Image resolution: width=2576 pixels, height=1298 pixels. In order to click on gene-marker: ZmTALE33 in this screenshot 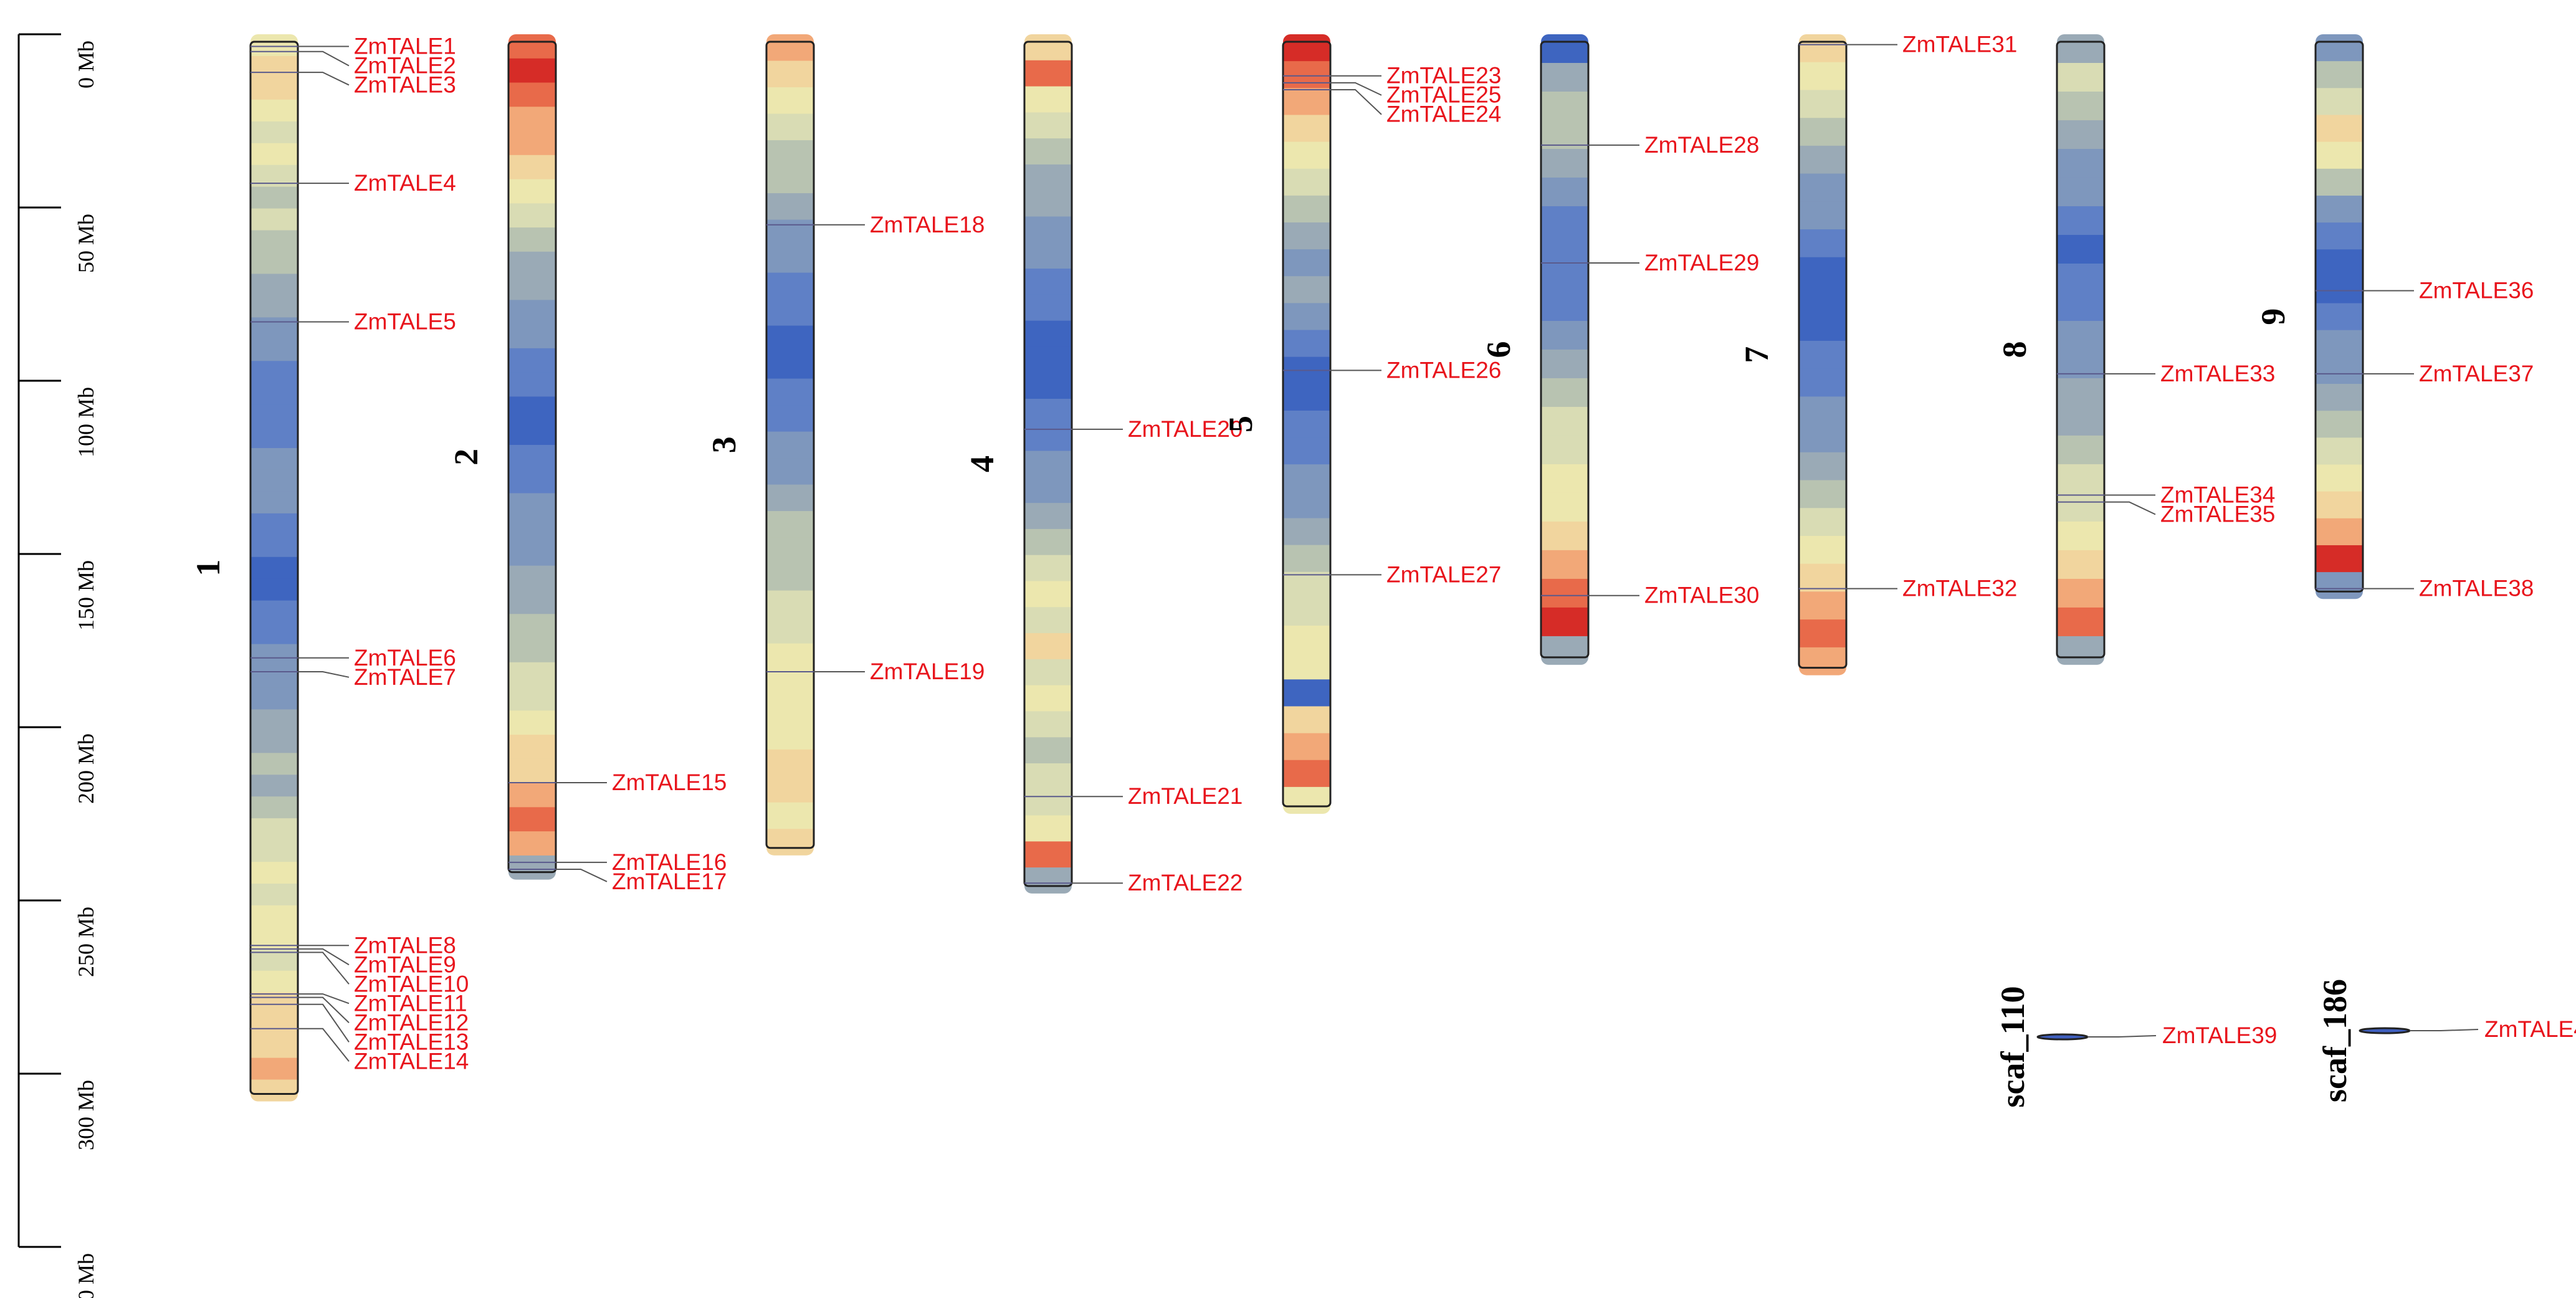, I will do `click(2166, 373)`.